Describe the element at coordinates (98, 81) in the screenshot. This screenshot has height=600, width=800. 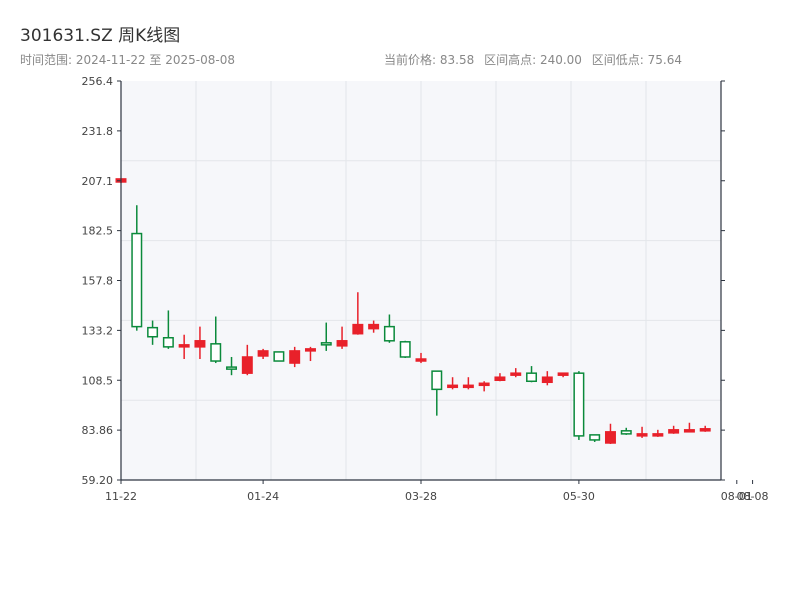
I see `y-tick-label: 256.4` at that location.